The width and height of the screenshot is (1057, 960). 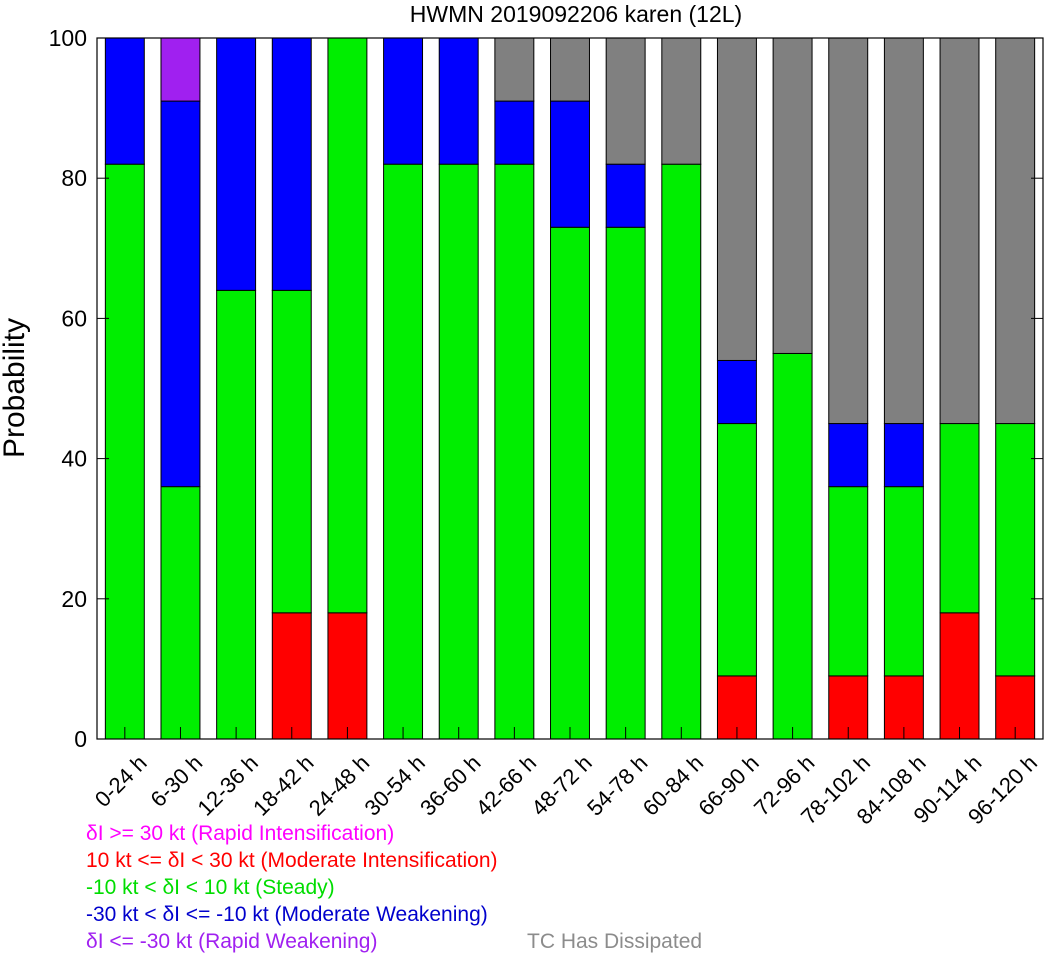 What do you see at coordinates (121, 781) in the screenshot?
I see `x-tick-label-0: 0-24 h` at bounding box center [121, 781].